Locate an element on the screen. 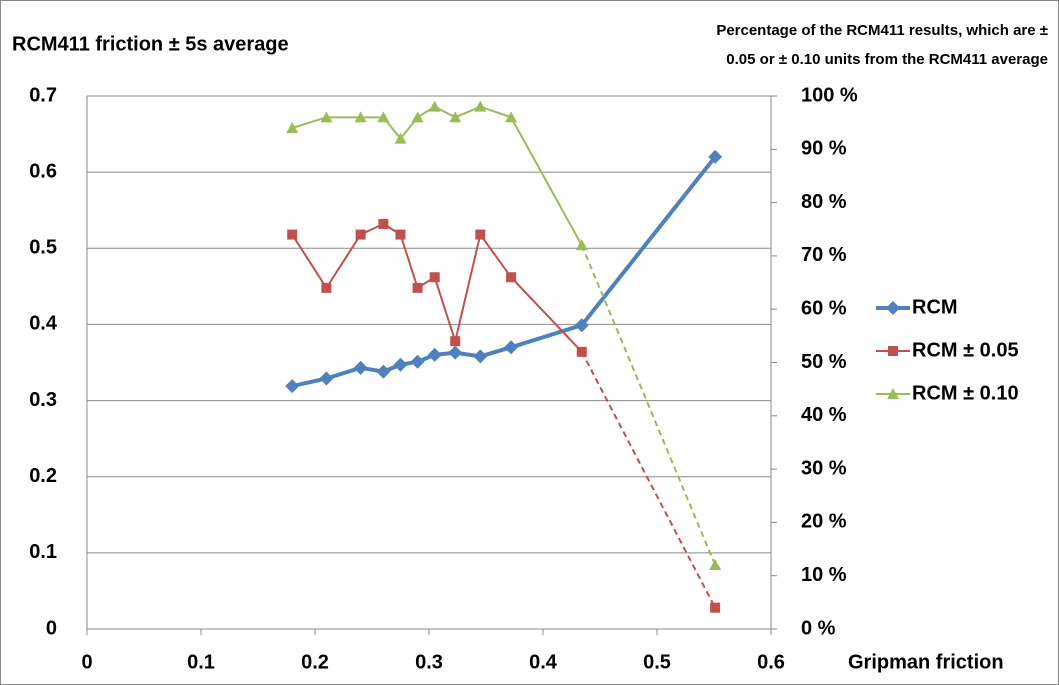  x-tick-label: 0.1 is located at coordinates (201, 662).